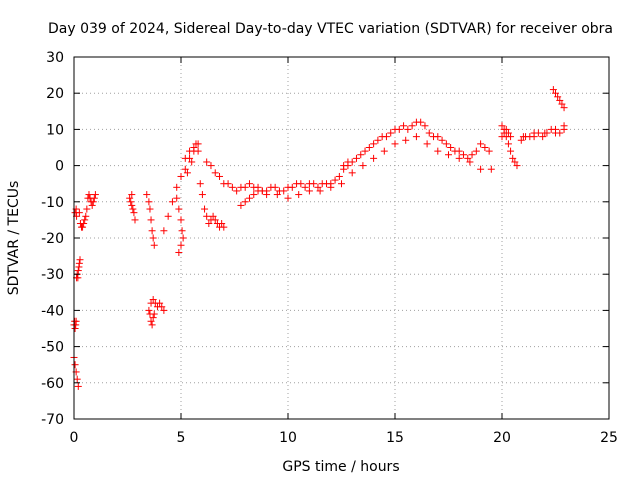  What do you see at coordinates (609, 438) in the screenshot?
I see `x-tick-label: 25` at bounding box center [609, 438].